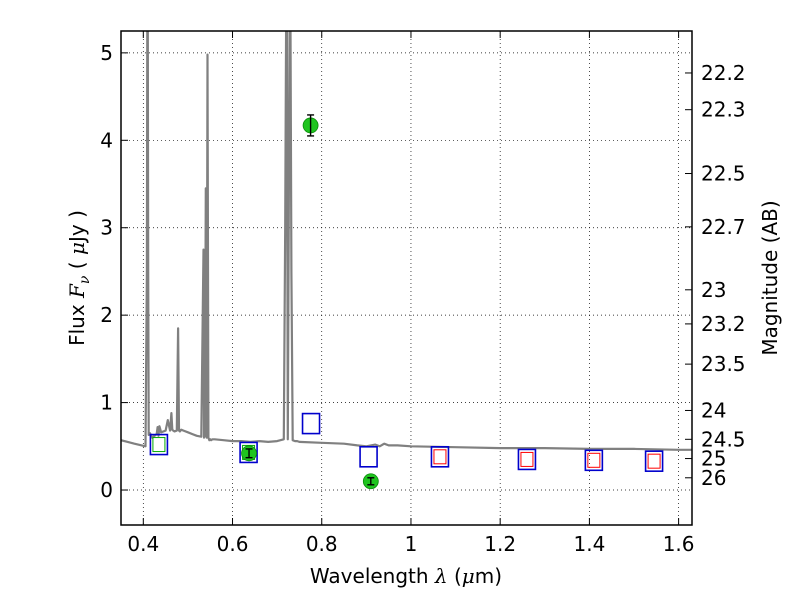  What do you see at coordinates (143, 544) in the screenshot?
I see `x-tick-label: 0.4` at bounding box center [143, 544].